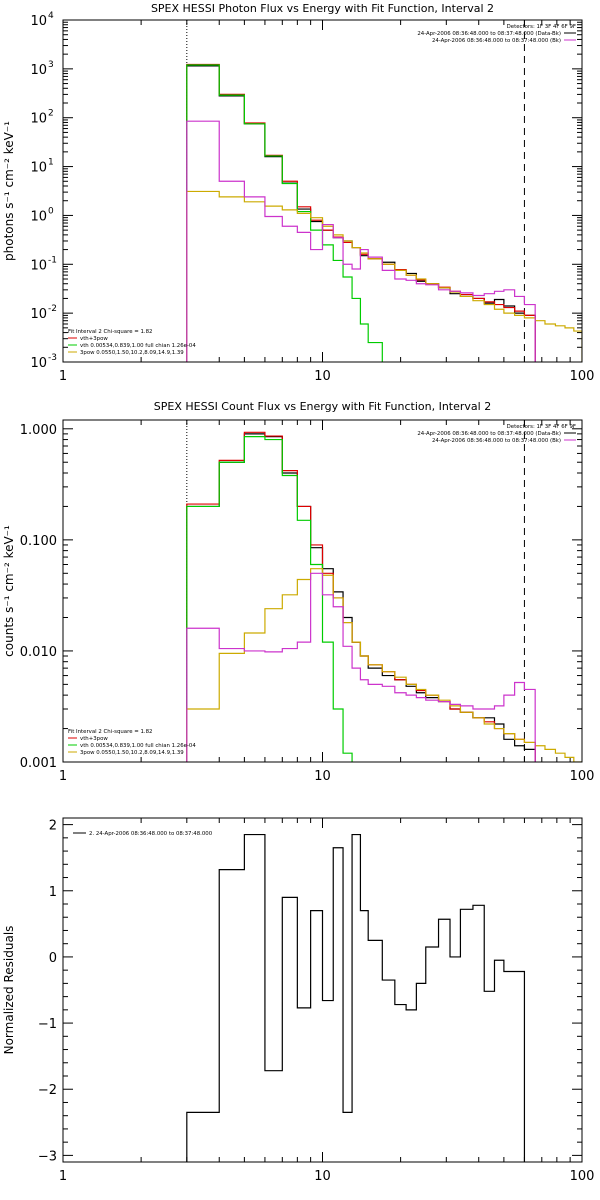  Describe the element at coordinates (51, 114) in the screenshot. I see `y-tick-exponent: 2` at that location.